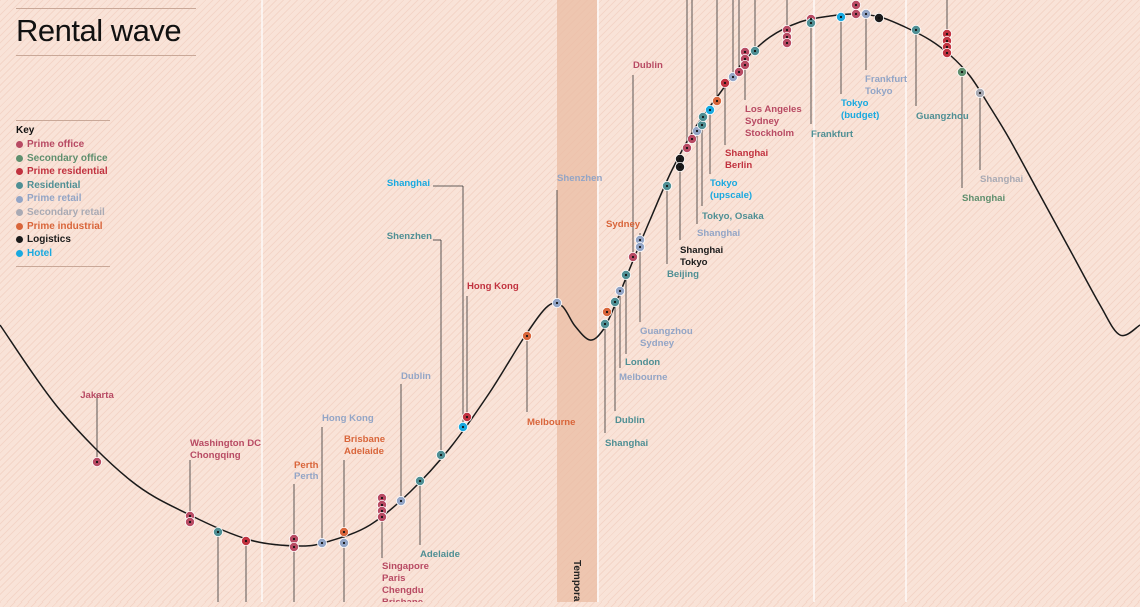 The height and width of the screenshot is (607, 1140). I want to click on legend-label: Prime industrial, so click(65, 226).